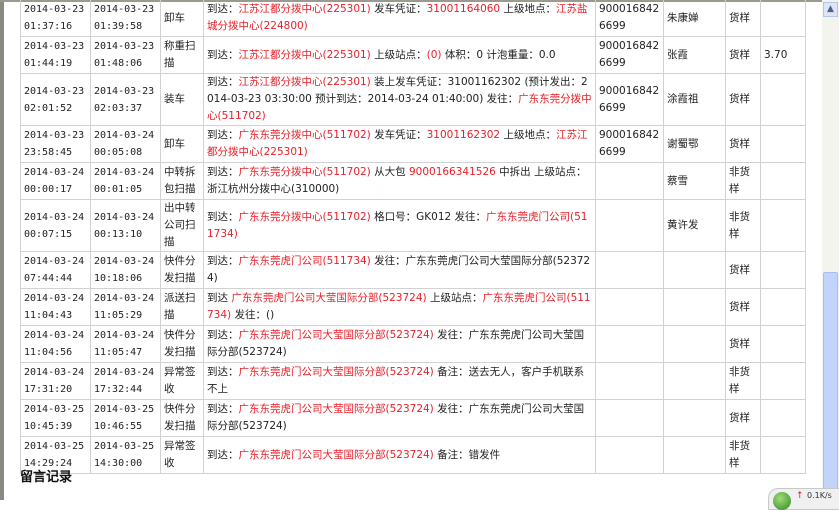 The image size is (839, 510). Describe the element at coordinates (48, 315) in the screenshot. I see `time: 11:04:43` at that location.